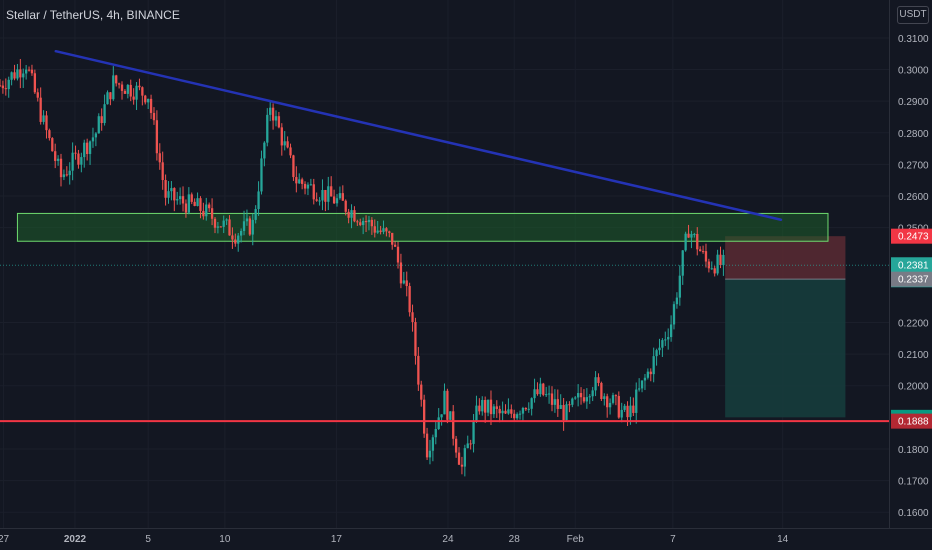  What do you see at coordinates (913, 265) in the screenshot?
I see `price-label-text: 0.2381` at bounding box center [913, 265].